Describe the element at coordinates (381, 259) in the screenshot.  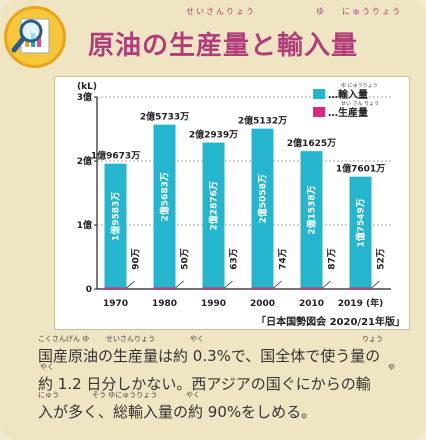
I see `production-value-label: 52万` at that location.